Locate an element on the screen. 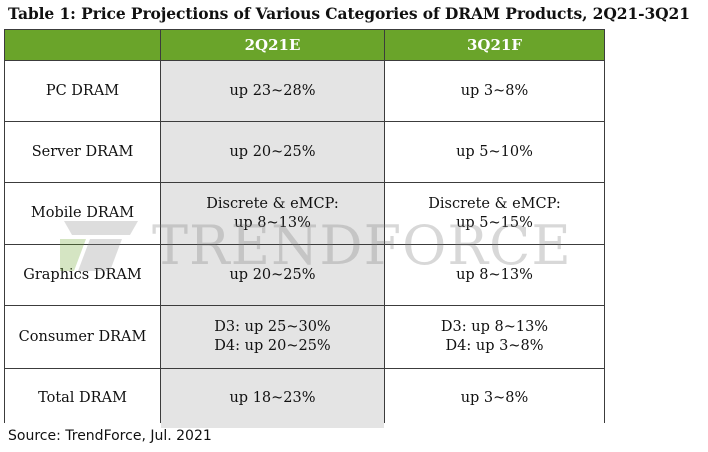 This screenshot has height=452, width=708. header-3q21f: 3Q21F is located at coordinates (494, 45).